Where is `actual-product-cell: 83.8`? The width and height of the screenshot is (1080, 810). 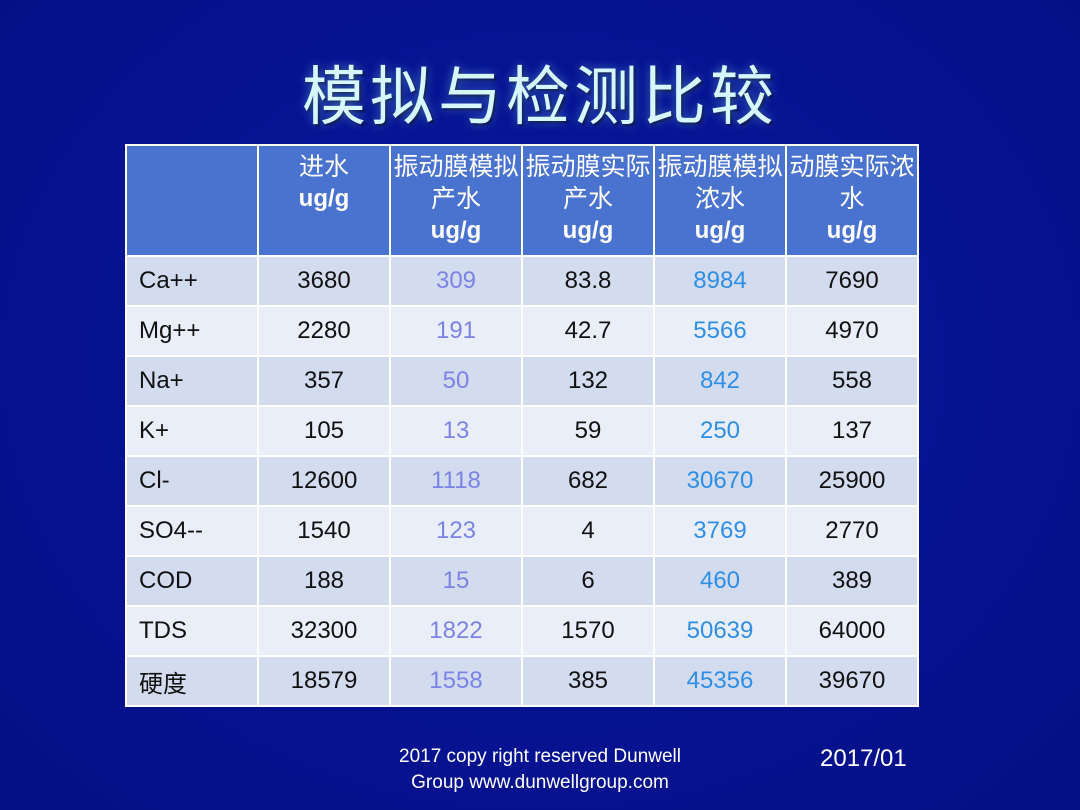 actual-product-cell: 83.8 is located at coordinates (588, 281).